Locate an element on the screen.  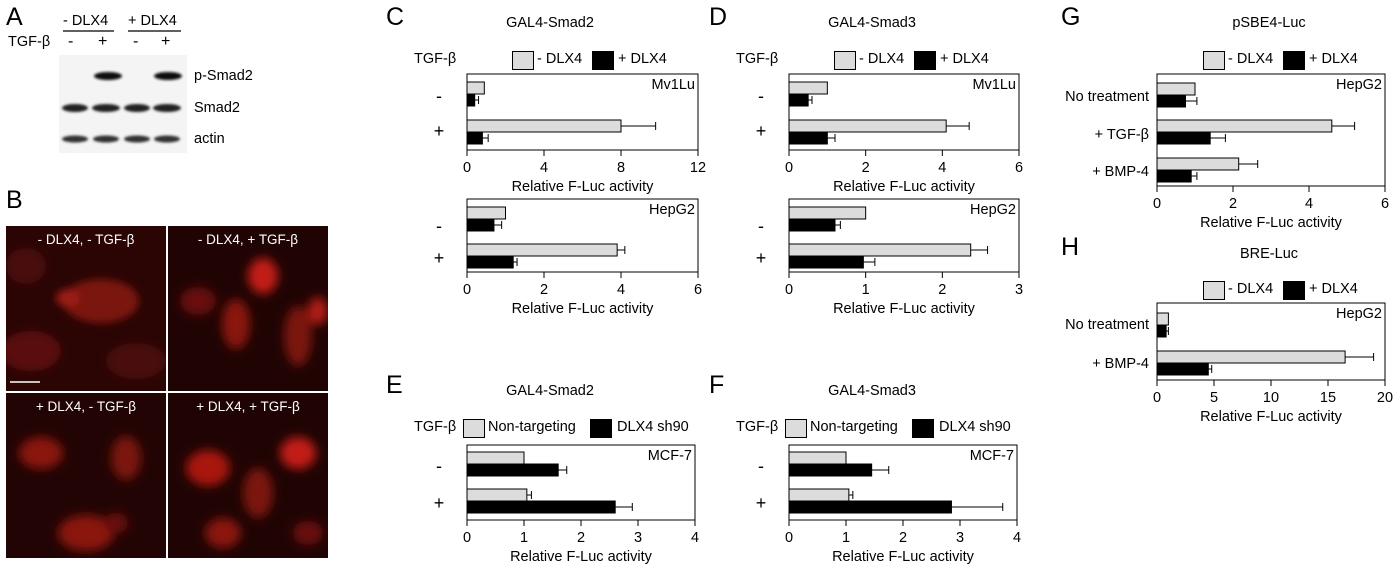
micrograph-minus-dlx4-minus-tgfb: - DLX4, - TGF-β is located at coordinates (86, 308).